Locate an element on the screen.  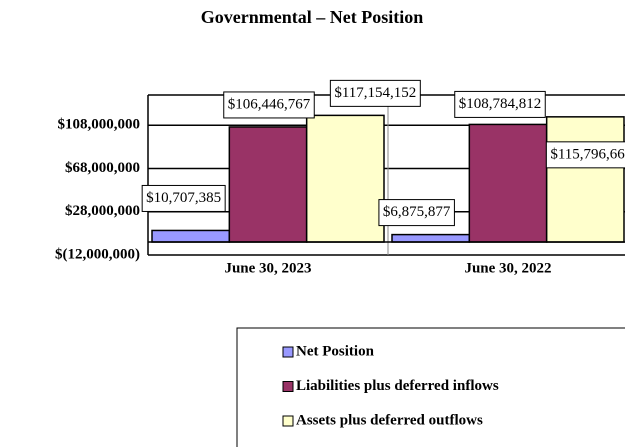
data-label: $108,784,812 is located at coordinates (500, 104).